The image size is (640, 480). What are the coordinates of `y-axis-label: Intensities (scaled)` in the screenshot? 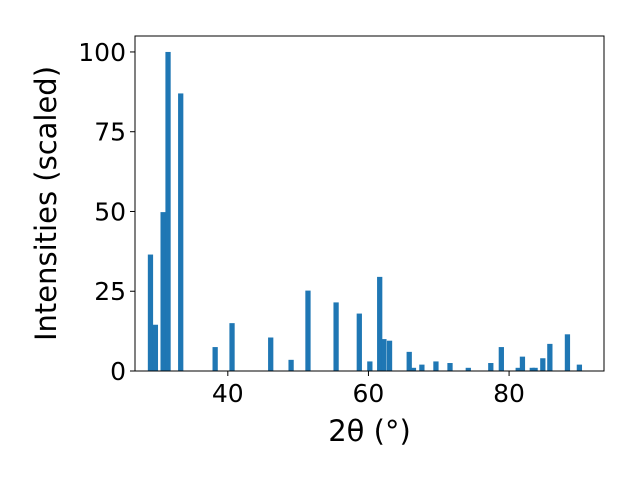 It's located at (46, 203).